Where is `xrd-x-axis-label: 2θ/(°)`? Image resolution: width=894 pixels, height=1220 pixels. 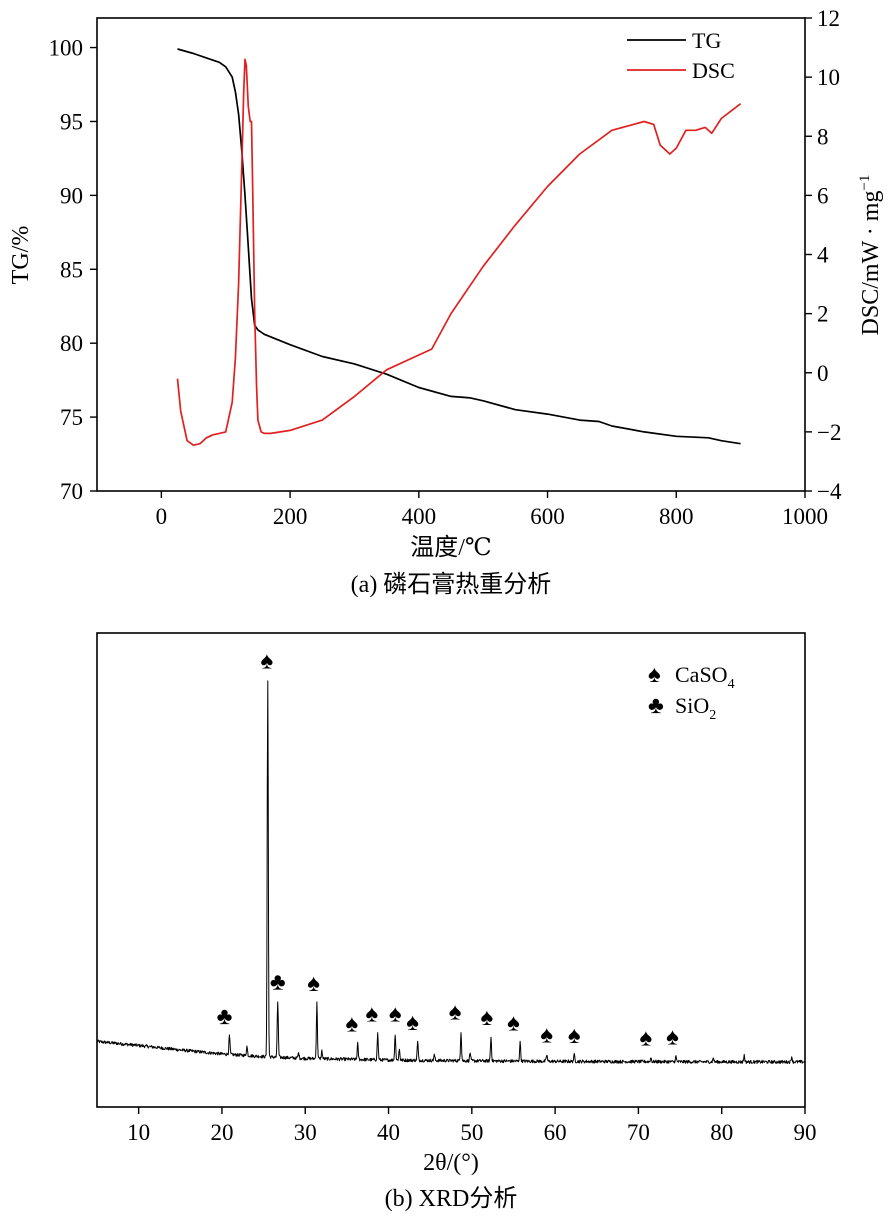
xrd-x-axis-label: 2θ/(°) is located at coordinates (451, 1163).